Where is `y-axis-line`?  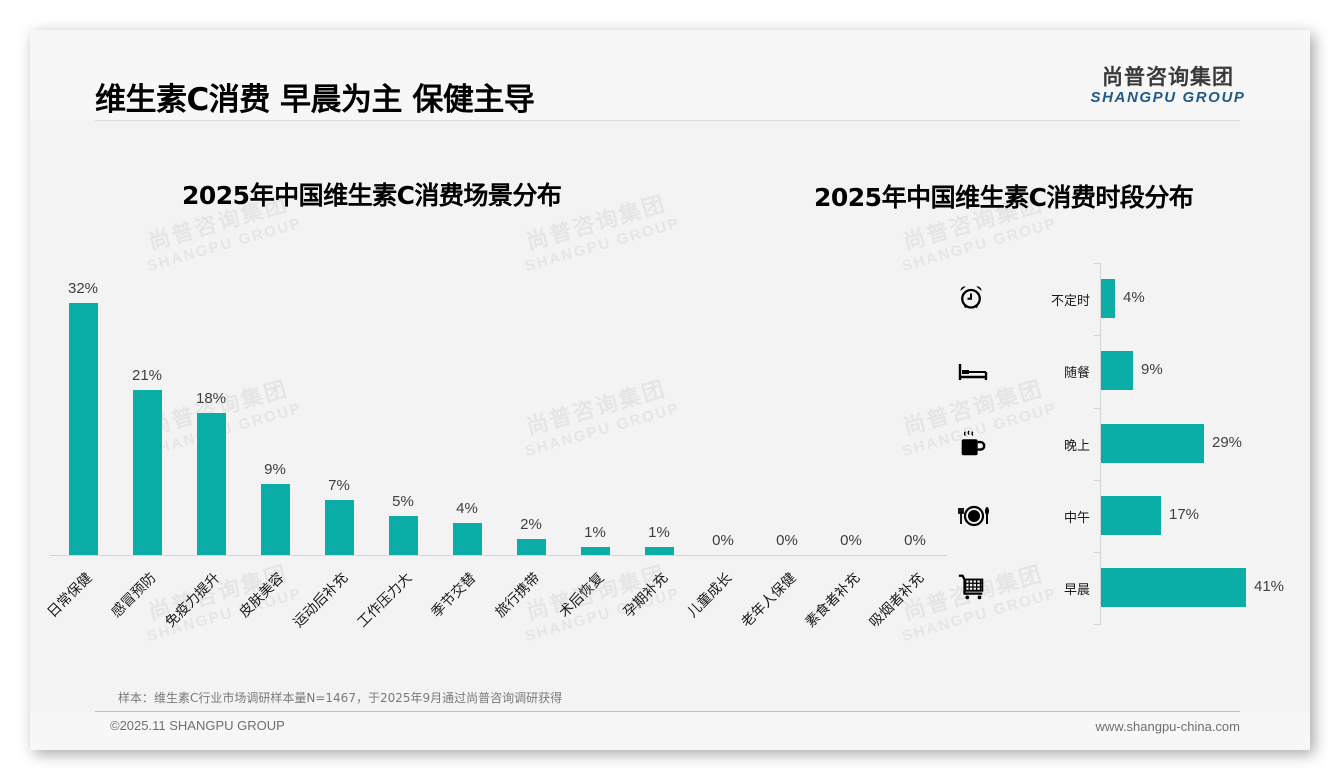
y-axis-line is located at coordinates (1100, 444).